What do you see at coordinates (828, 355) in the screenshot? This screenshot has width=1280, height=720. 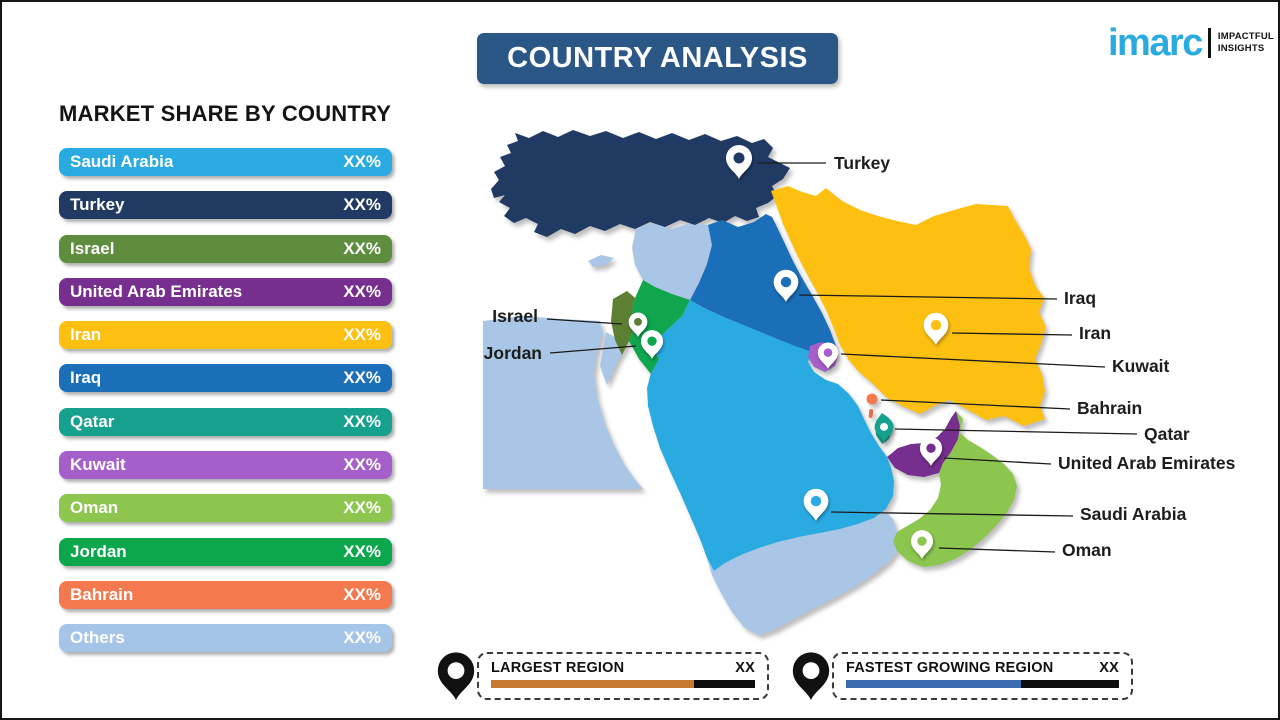 I see `map-pin-kuwait` at bounding box center [828, 355].